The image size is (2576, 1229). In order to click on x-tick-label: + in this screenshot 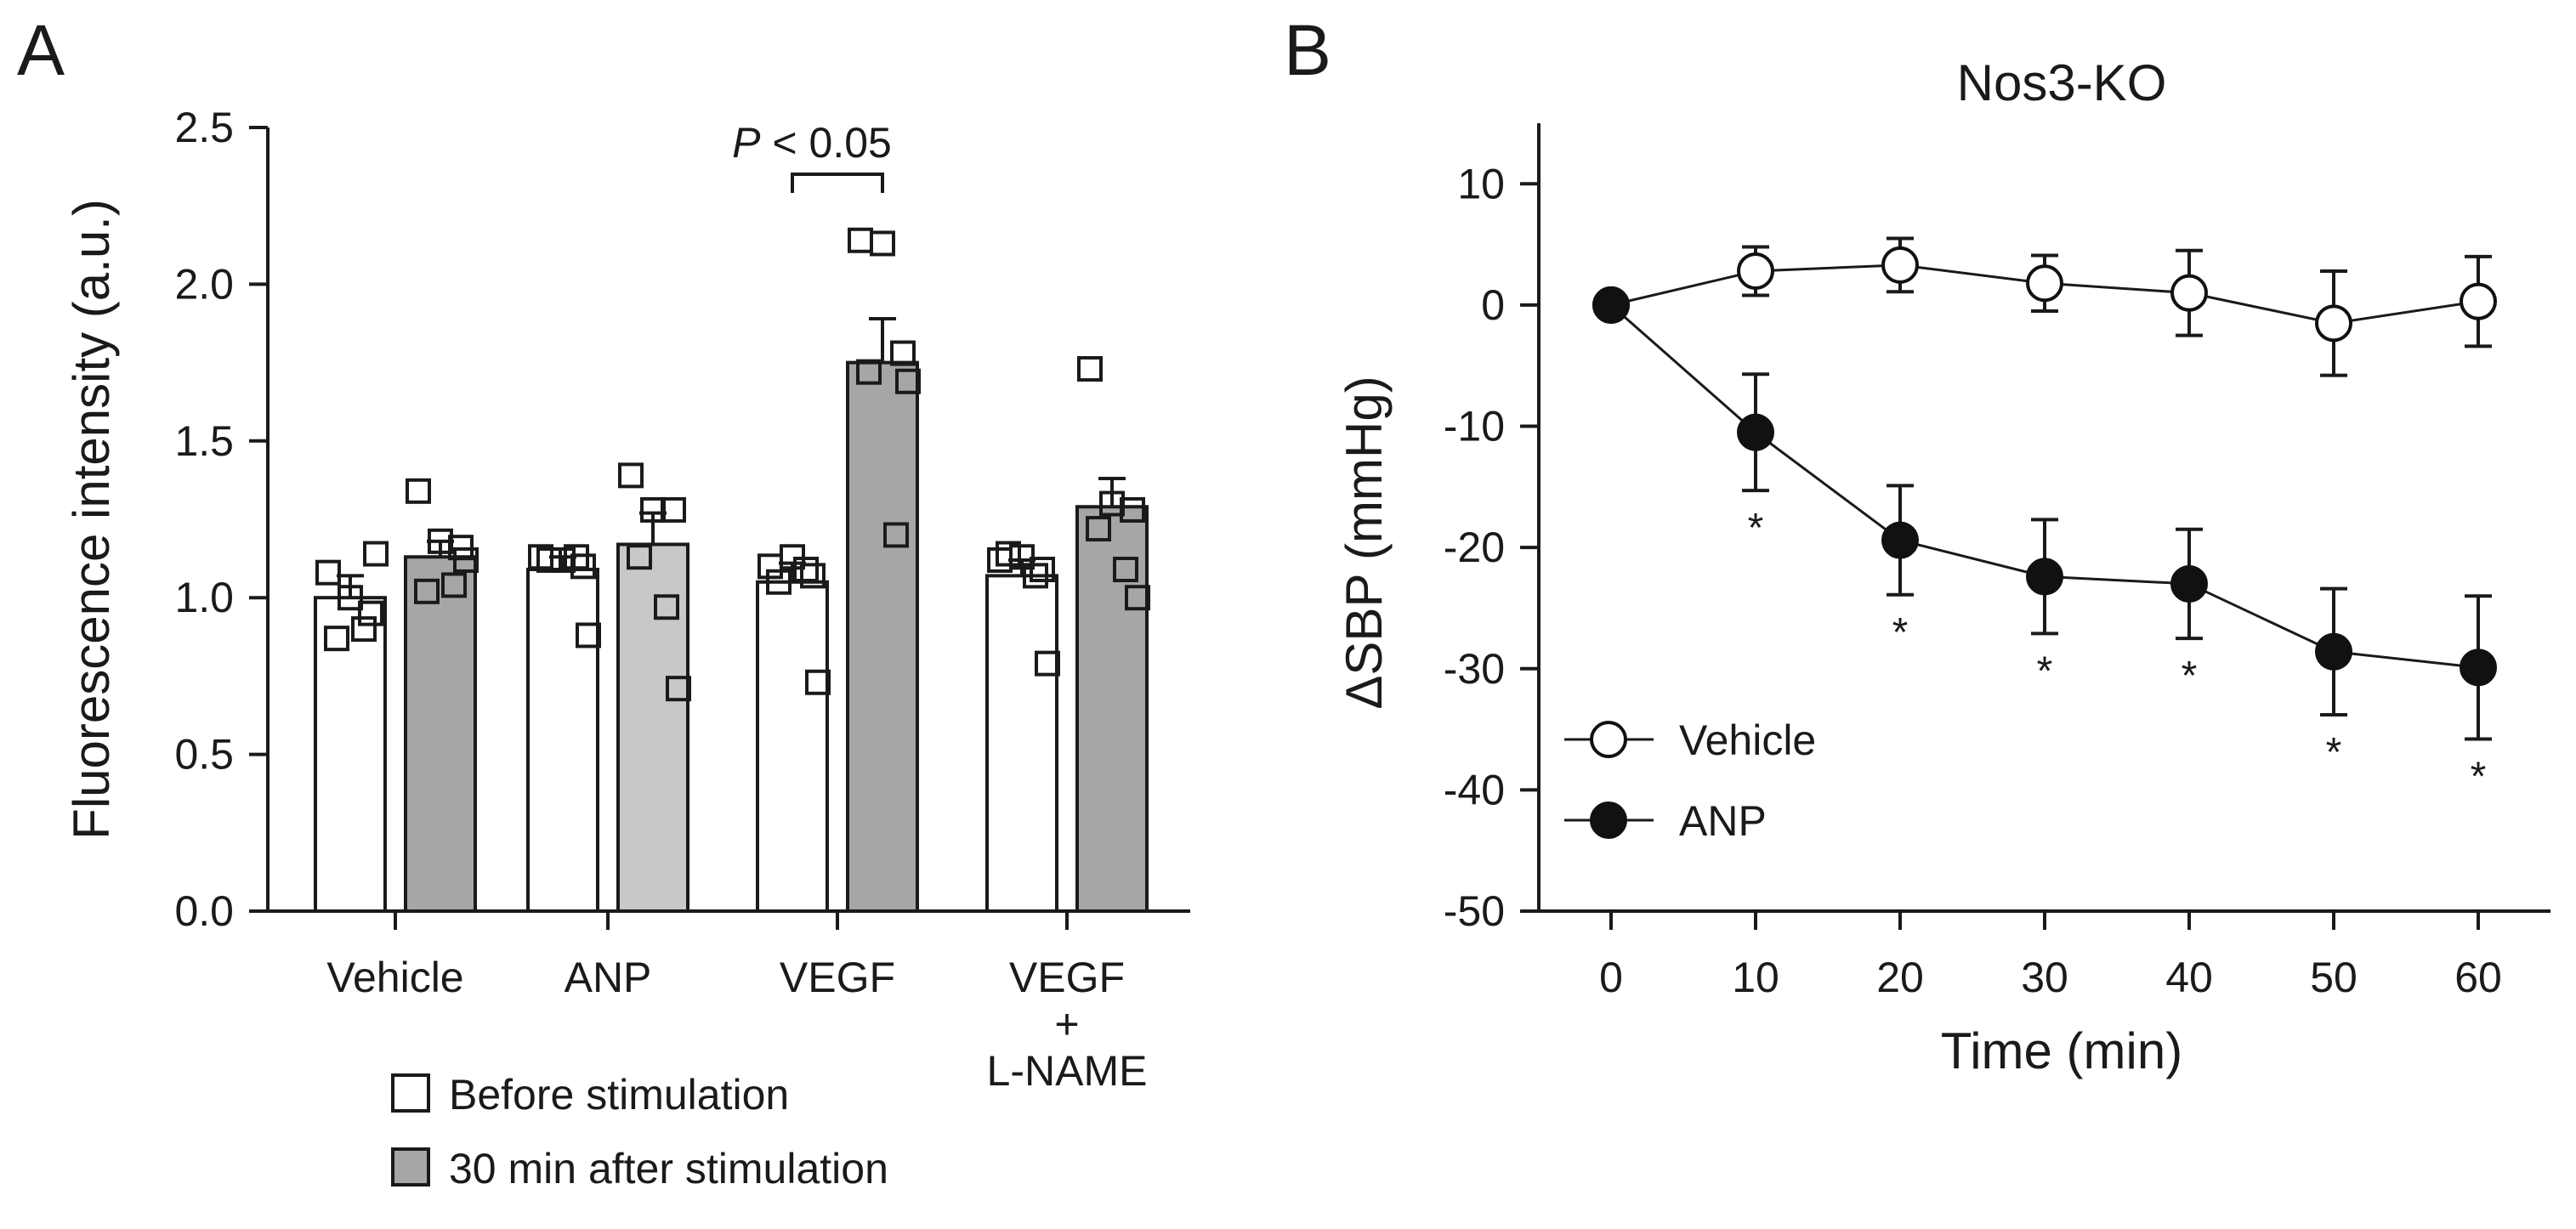, I will do `click(1067, 1024)`.